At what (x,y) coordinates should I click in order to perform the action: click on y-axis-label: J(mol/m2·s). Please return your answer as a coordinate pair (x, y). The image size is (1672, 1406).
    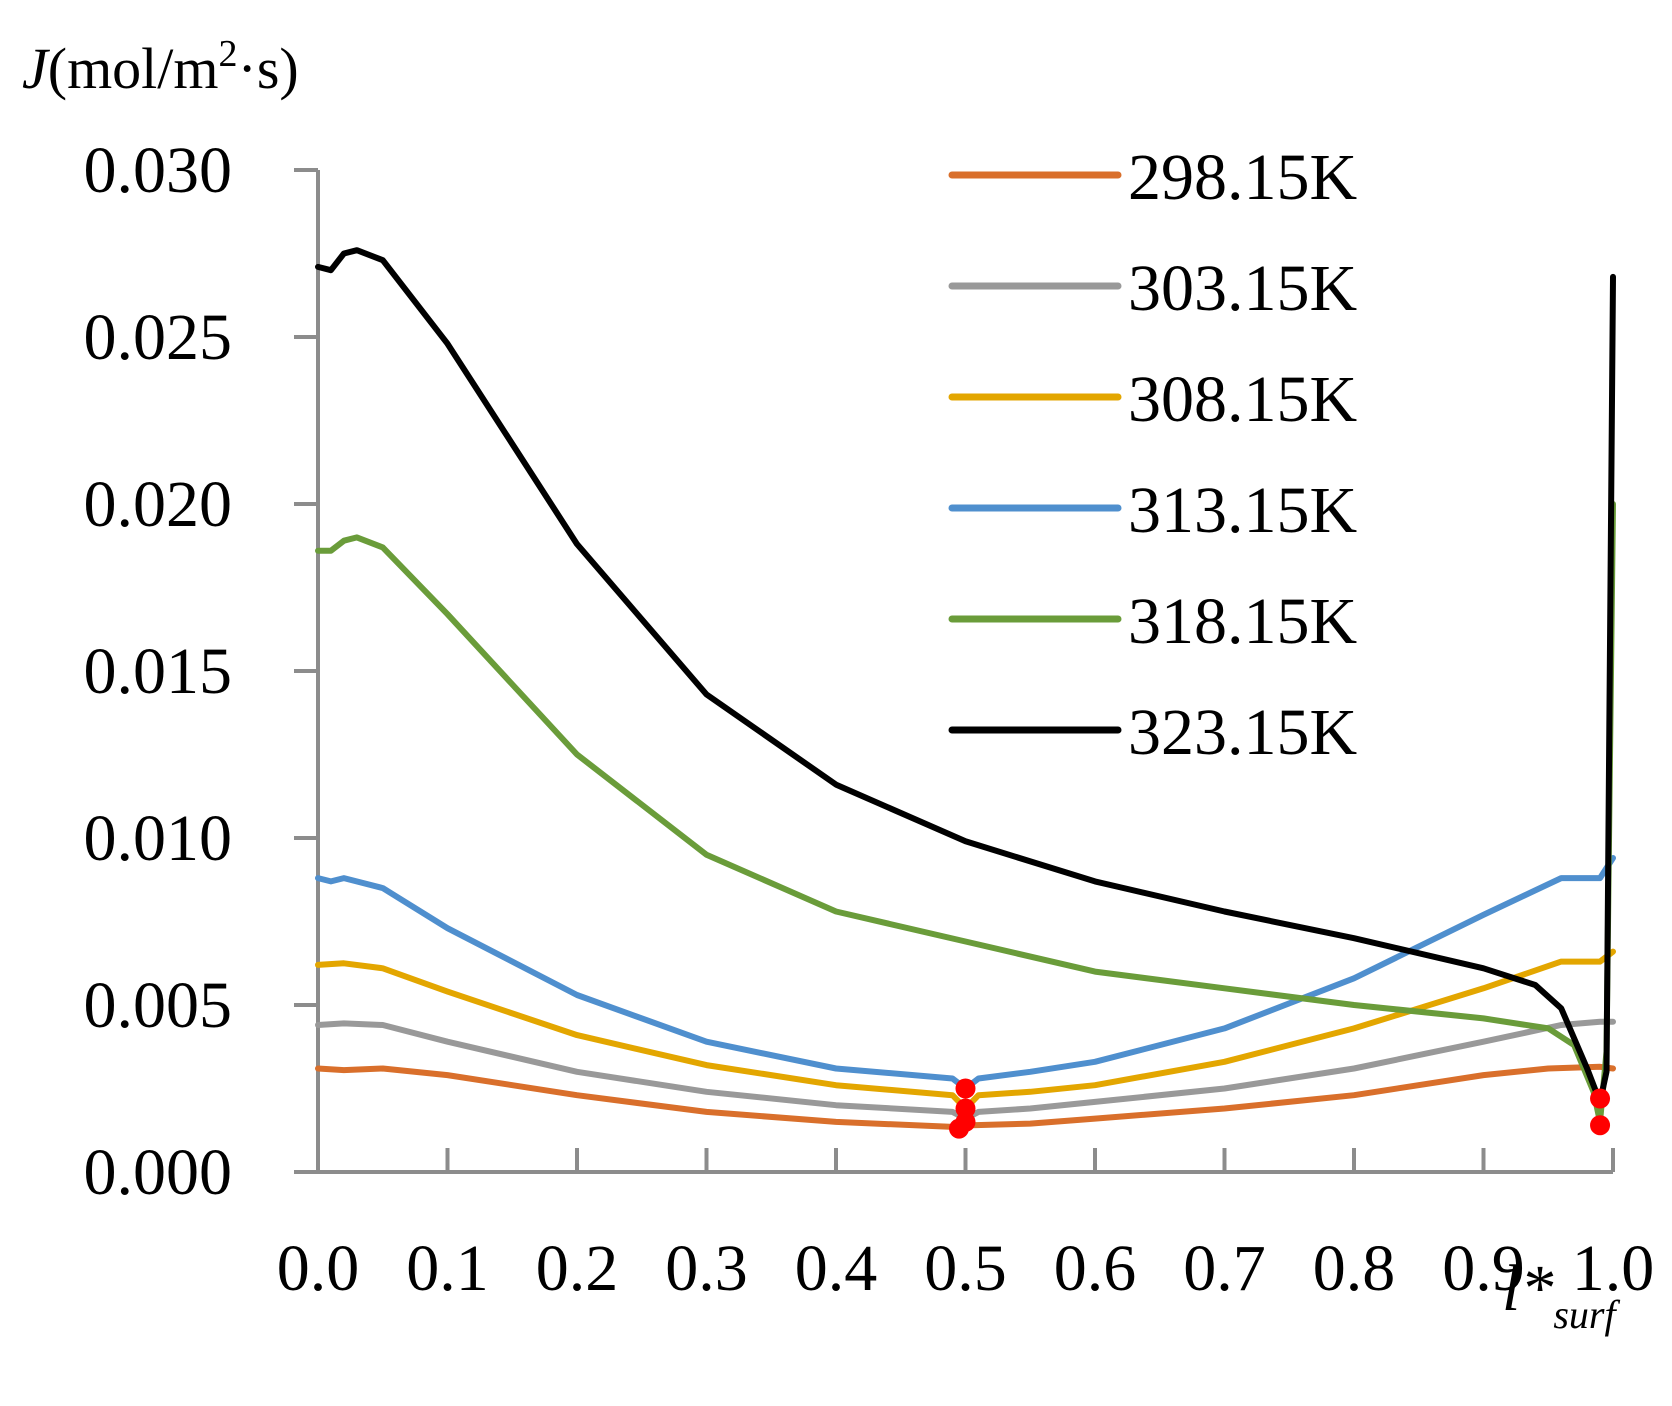
    Looking at the image, I should click on (160, 67).